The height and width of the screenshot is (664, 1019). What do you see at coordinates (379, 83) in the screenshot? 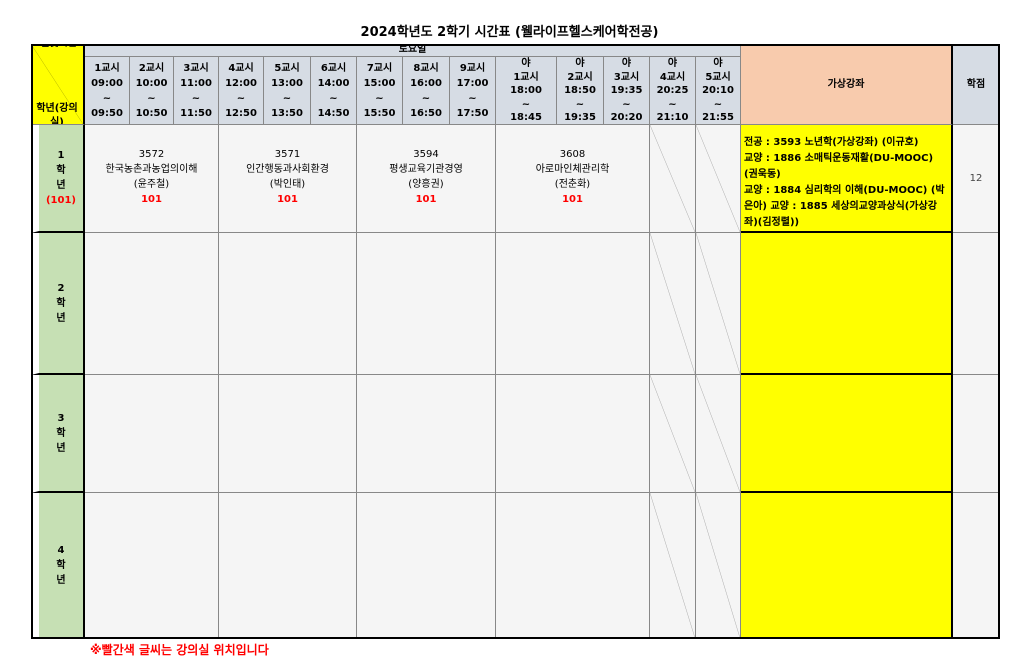
I see `cell-text: 15:00` at bounding box center [379, 83].